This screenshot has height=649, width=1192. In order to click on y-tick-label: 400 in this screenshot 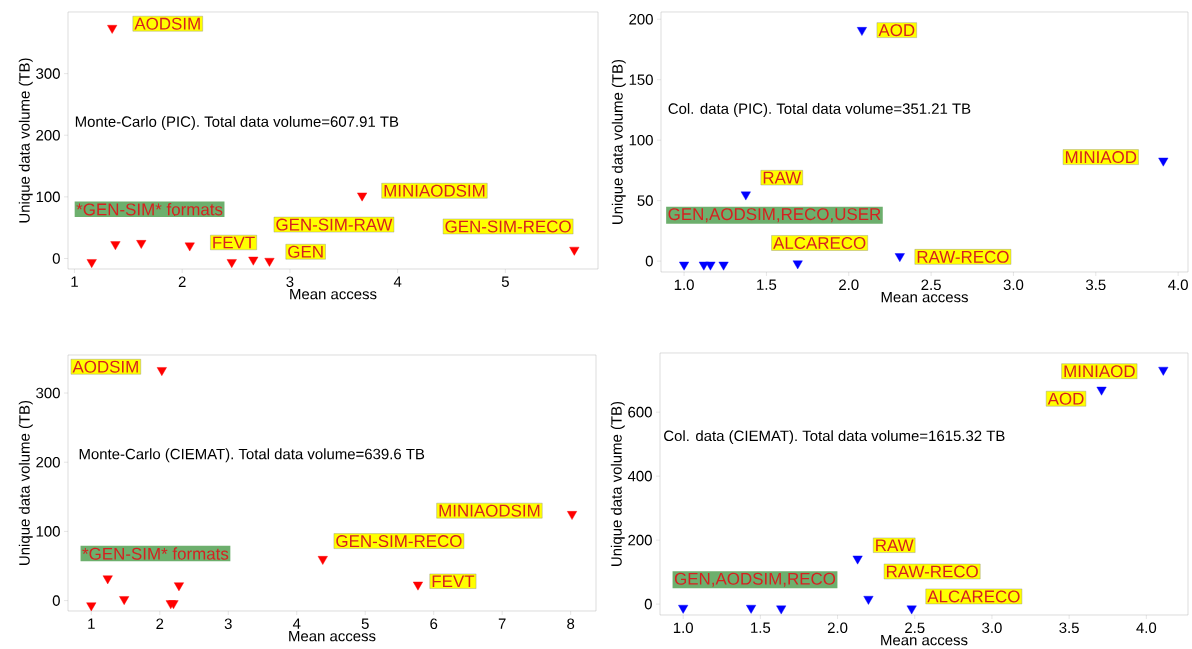, I will do `click(639, 476)`.